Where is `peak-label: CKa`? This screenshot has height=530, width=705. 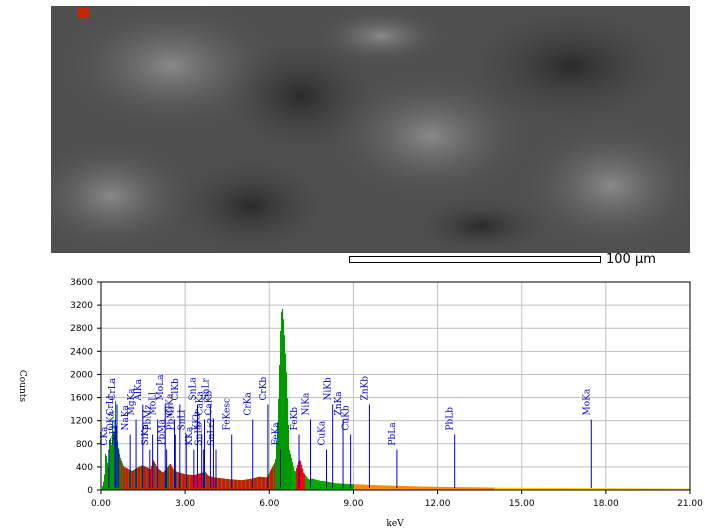
peak-label: CKa is located at coordinates (105, 436).